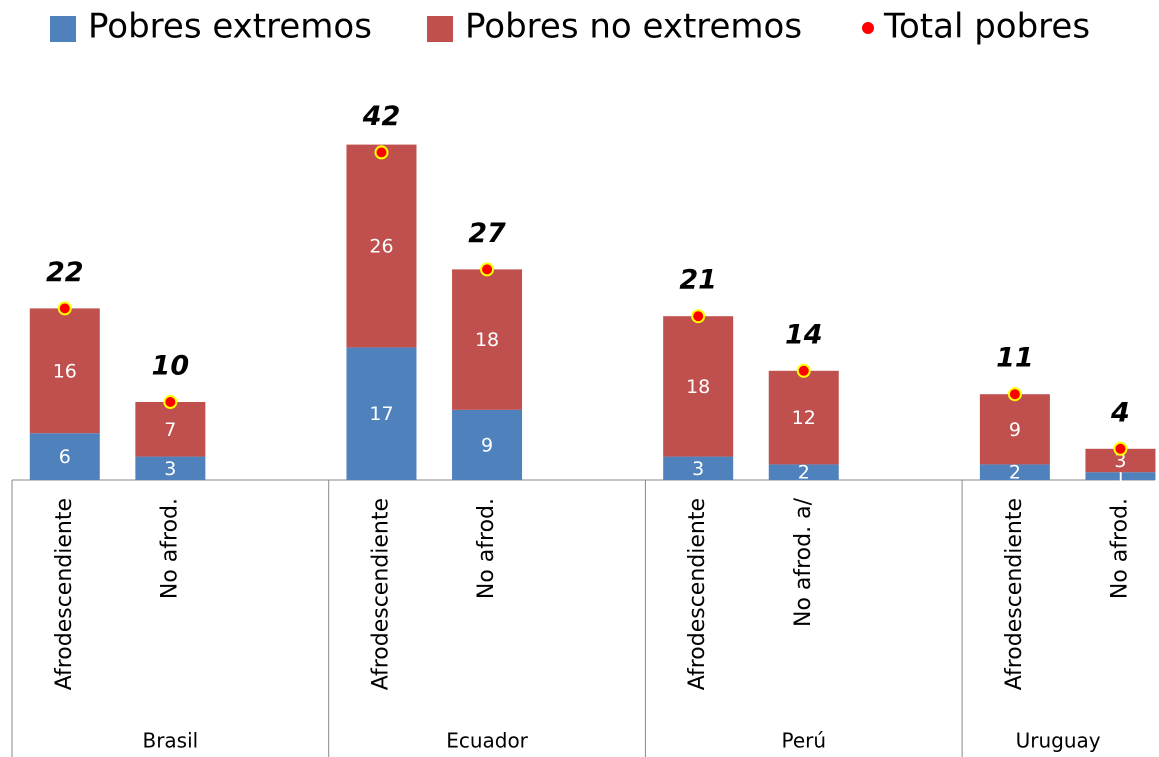 The height and width of the screenshot is (757, 1159). Describe the element at coordinates (698, 280) in the screenshot. I see `total-label: 21` at that location.